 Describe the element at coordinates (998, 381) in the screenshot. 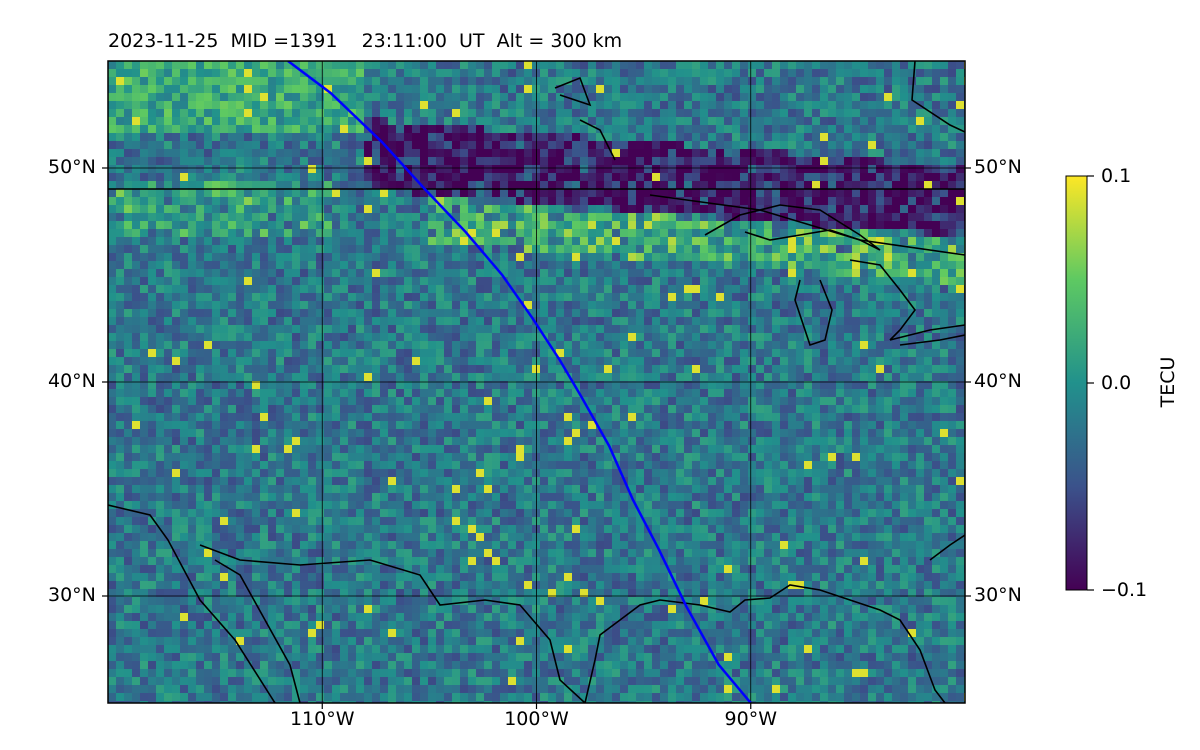

I see `lat-label-right: 40°N` at that location.